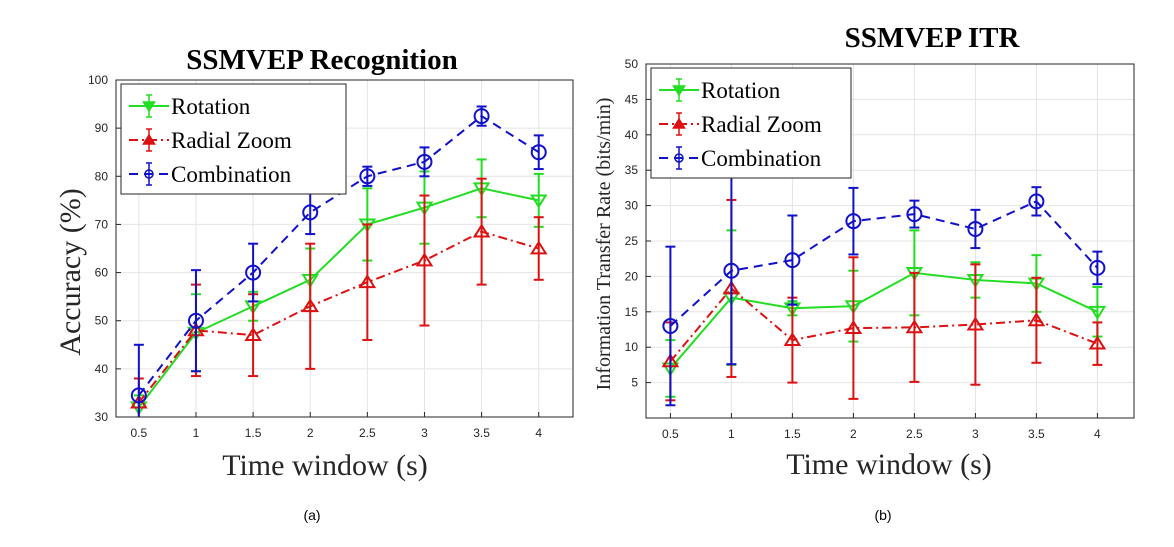 This screenshot has height=547, width=1174. I want to click on chart-b-ylabel: Information Transfer Rate (bits/min), so click(604, 244).